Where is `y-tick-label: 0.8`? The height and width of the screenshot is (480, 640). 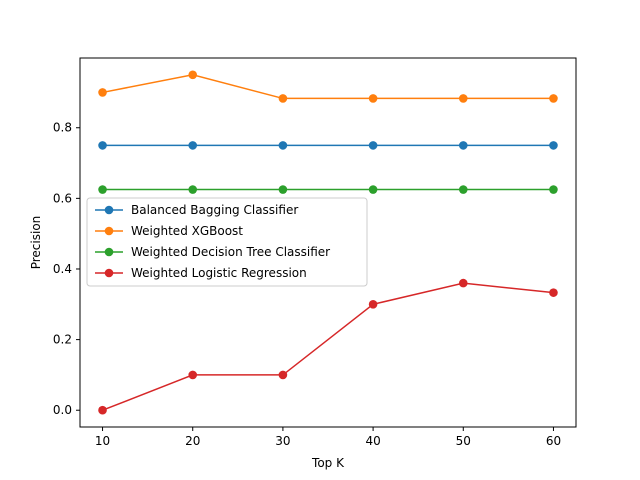
y-tick-label: 0.8 is located at coordinates (62, 128).